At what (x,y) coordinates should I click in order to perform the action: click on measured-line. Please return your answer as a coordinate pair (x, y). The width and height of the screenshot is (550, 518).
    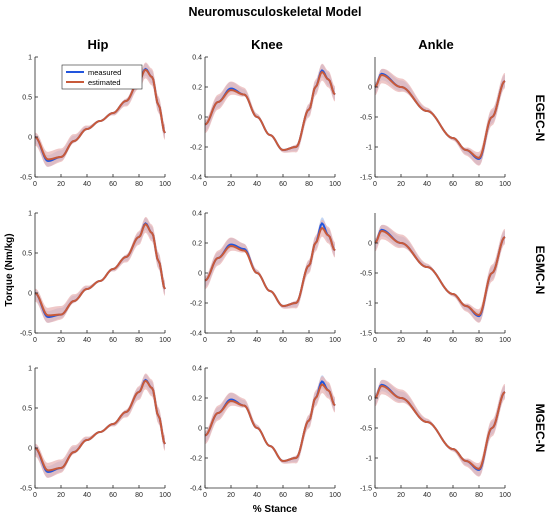
    Looking at the image, I should click on (100, 270).